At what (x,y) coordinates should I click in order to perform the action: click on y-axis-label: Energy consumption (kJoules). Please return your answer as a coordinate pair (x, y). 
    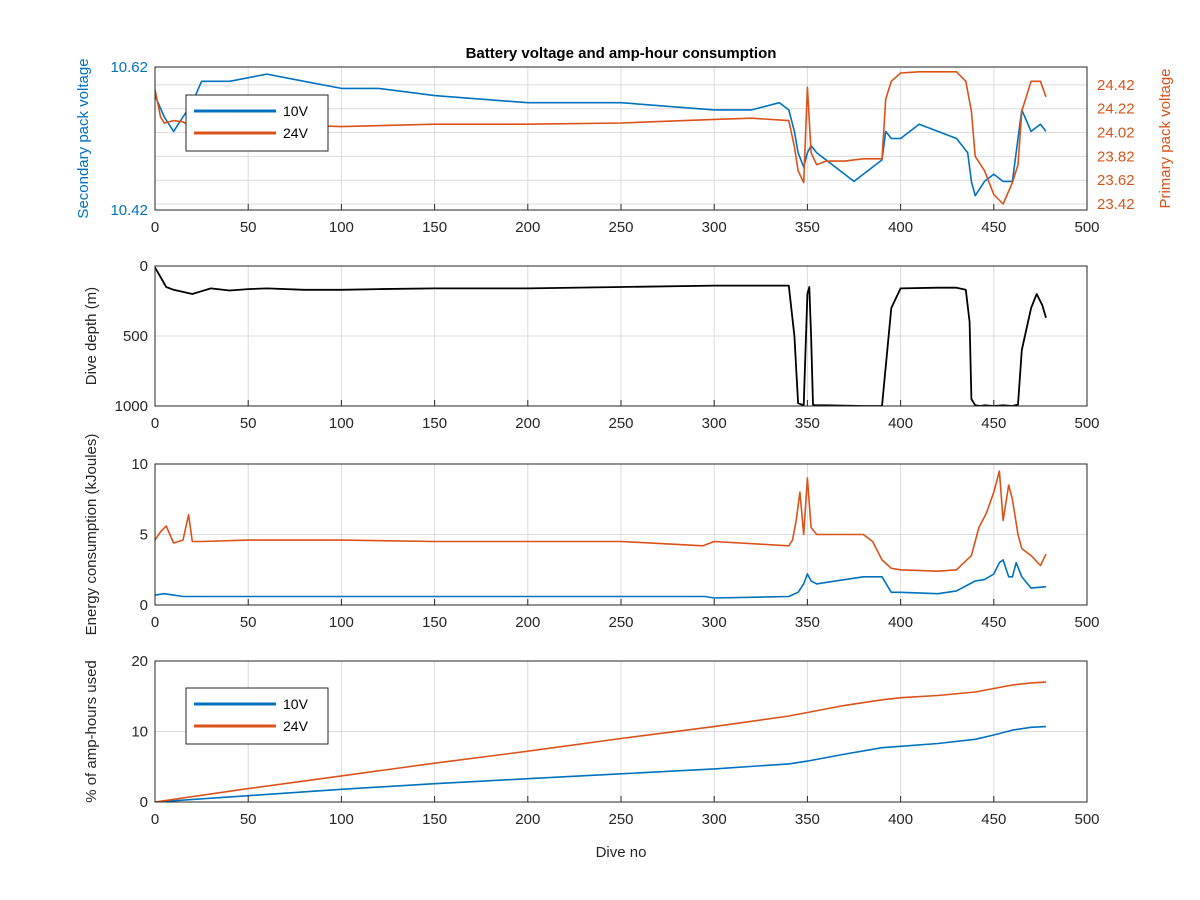
    Looking at the image, I should click on (91, 535).